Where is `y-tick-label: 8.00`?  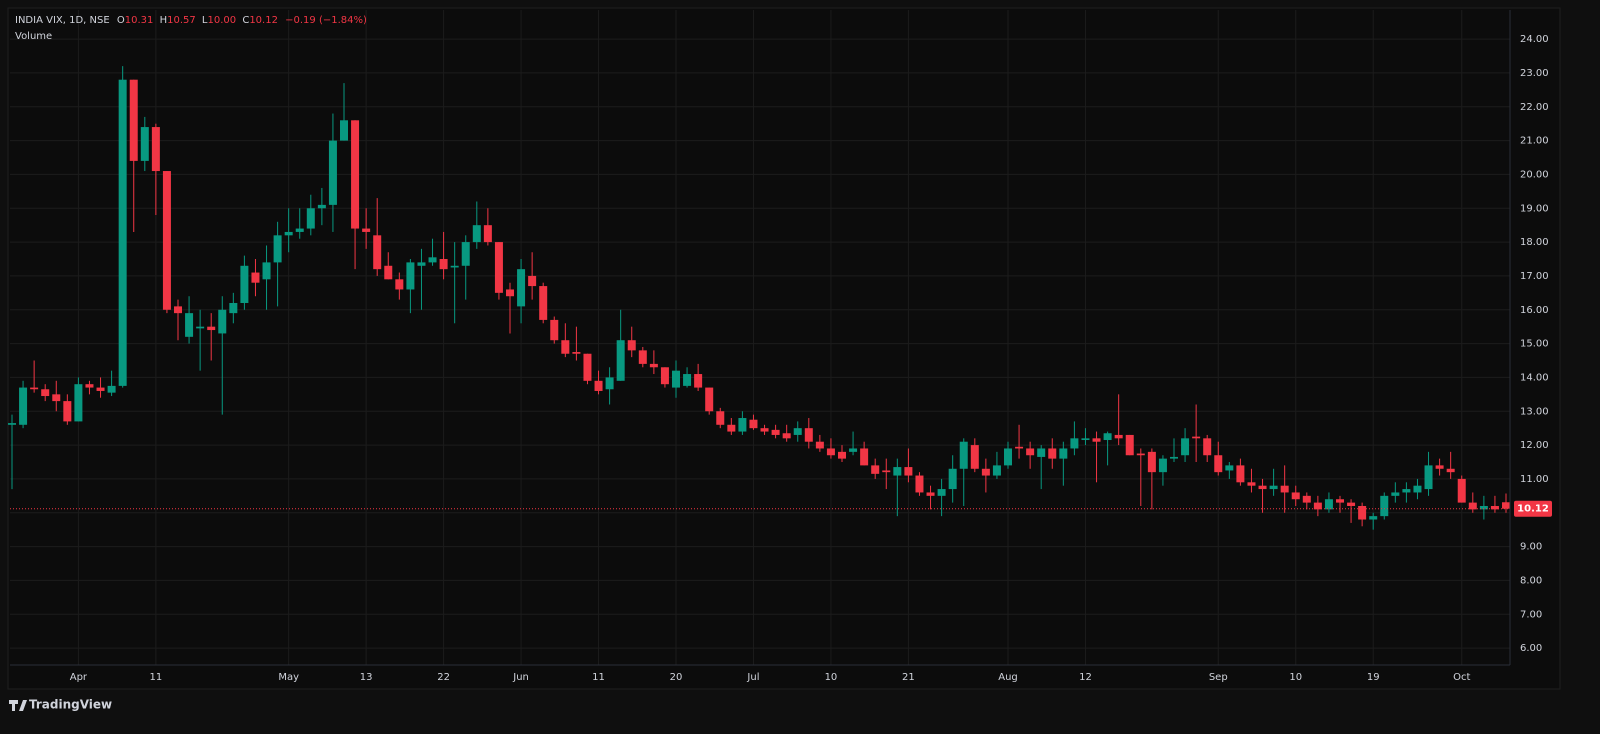 y-tick-label: 8.00 is located at coordinates (1531, 580).